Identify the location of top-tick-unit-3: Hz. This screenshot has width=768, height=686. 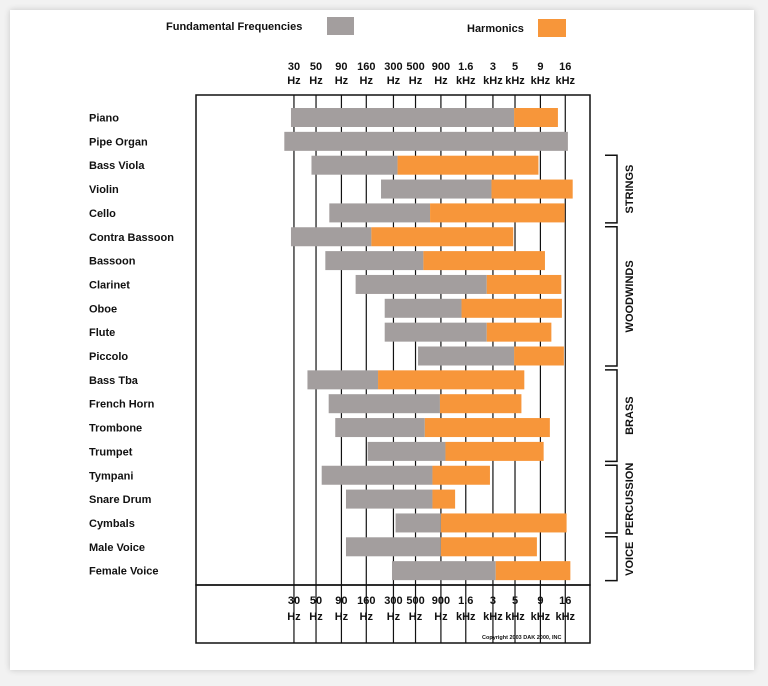
(367, 81).